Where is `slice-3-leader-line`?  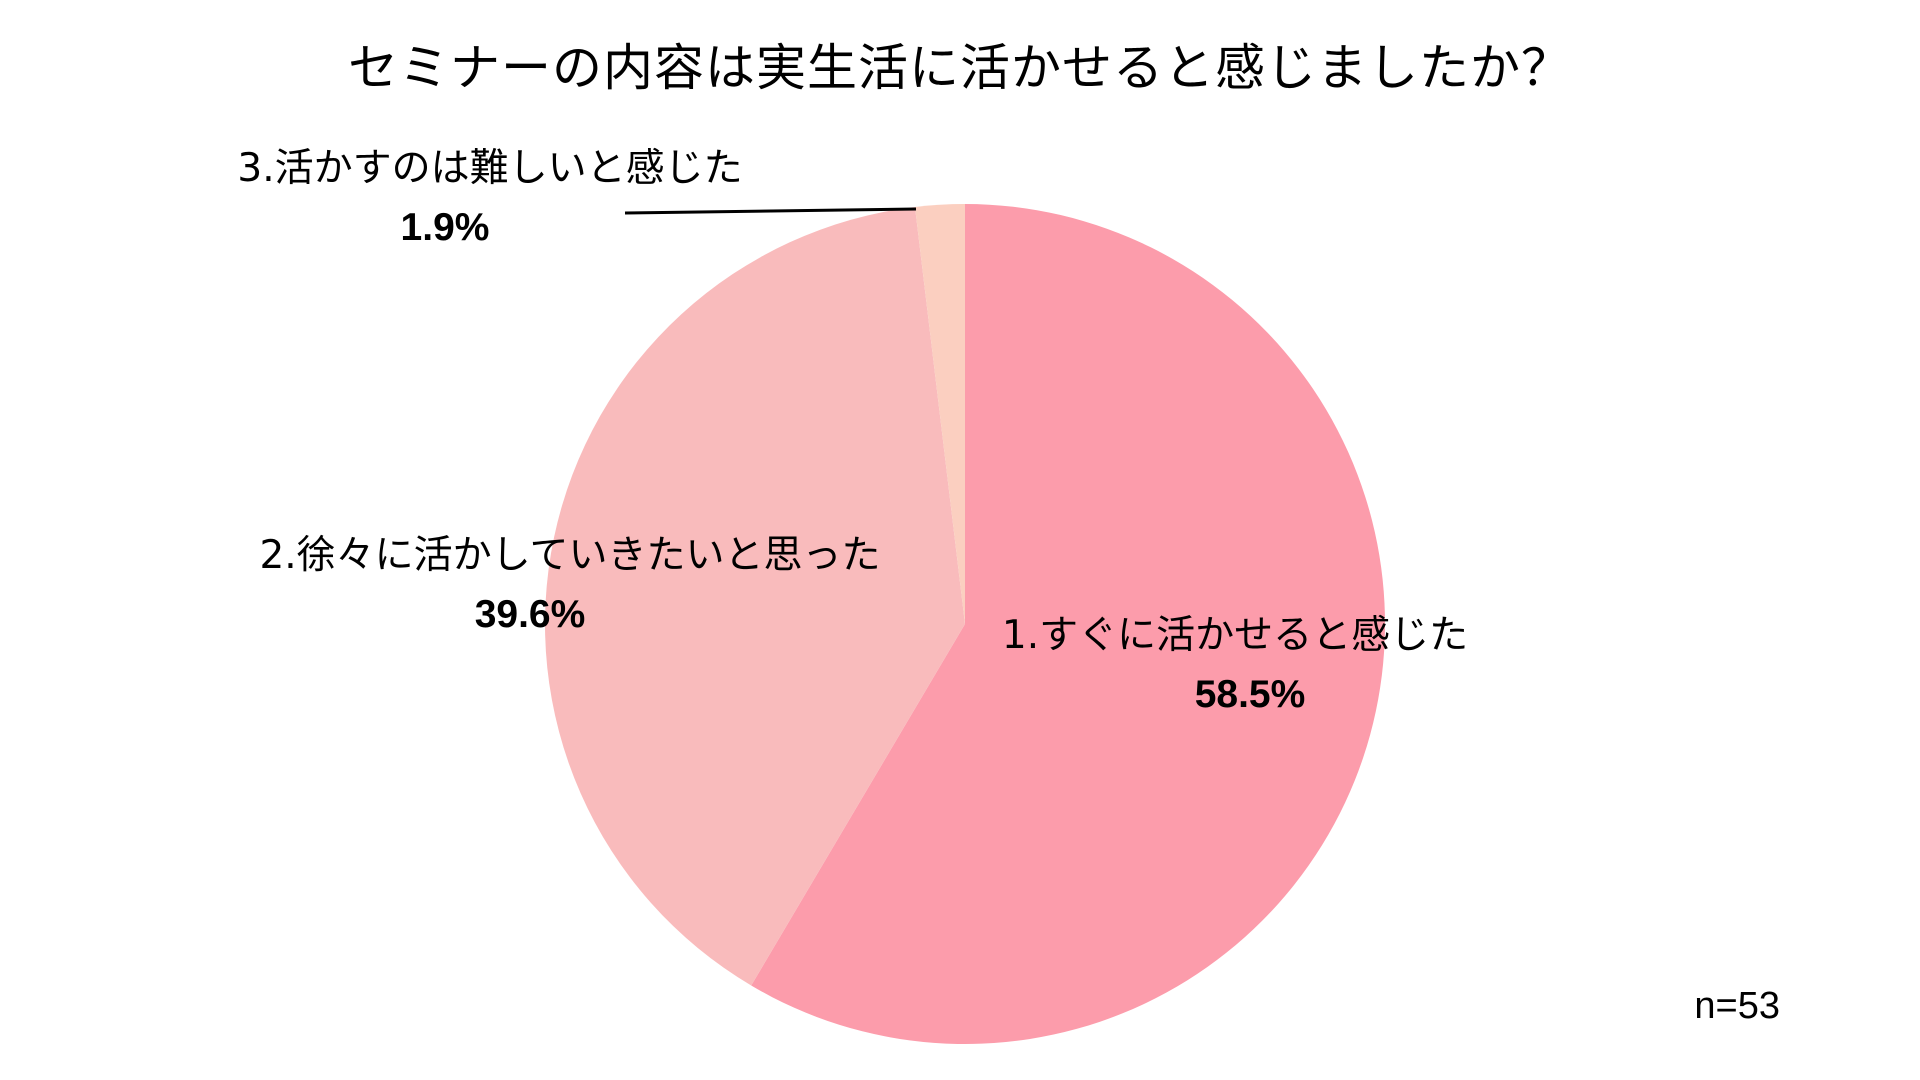
slice-3-leader-line is located at coordinates (770, 211).